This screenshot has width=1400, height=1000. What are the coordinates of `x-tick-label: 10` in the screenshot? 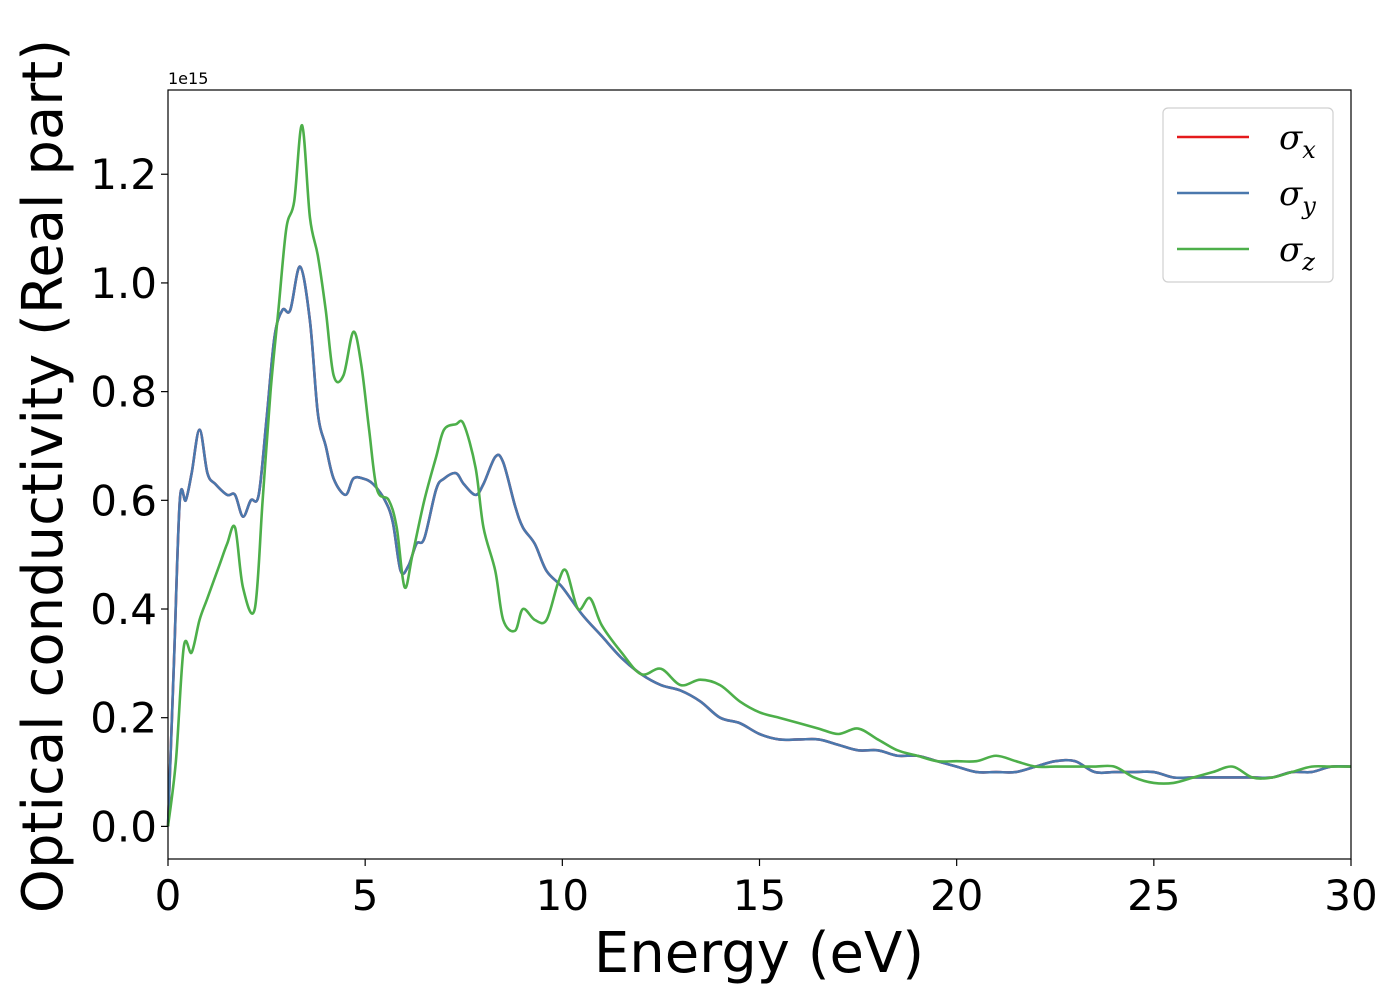 It's located at (562, 895).